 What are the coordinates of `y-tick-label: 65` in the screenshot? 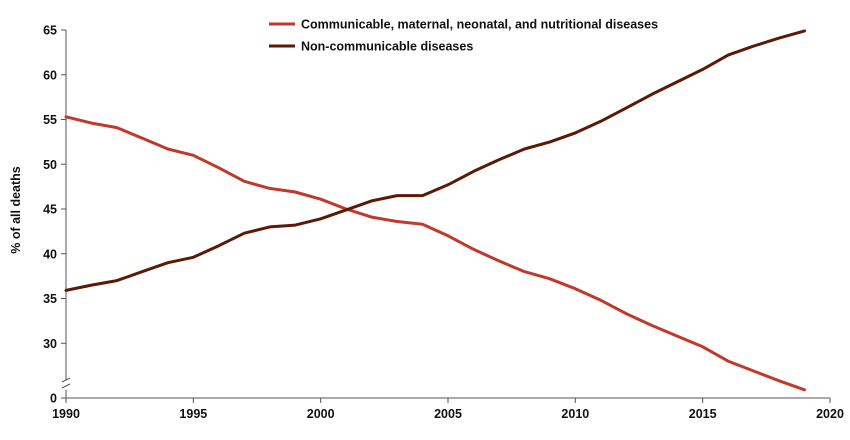 It's located at (50, 31).